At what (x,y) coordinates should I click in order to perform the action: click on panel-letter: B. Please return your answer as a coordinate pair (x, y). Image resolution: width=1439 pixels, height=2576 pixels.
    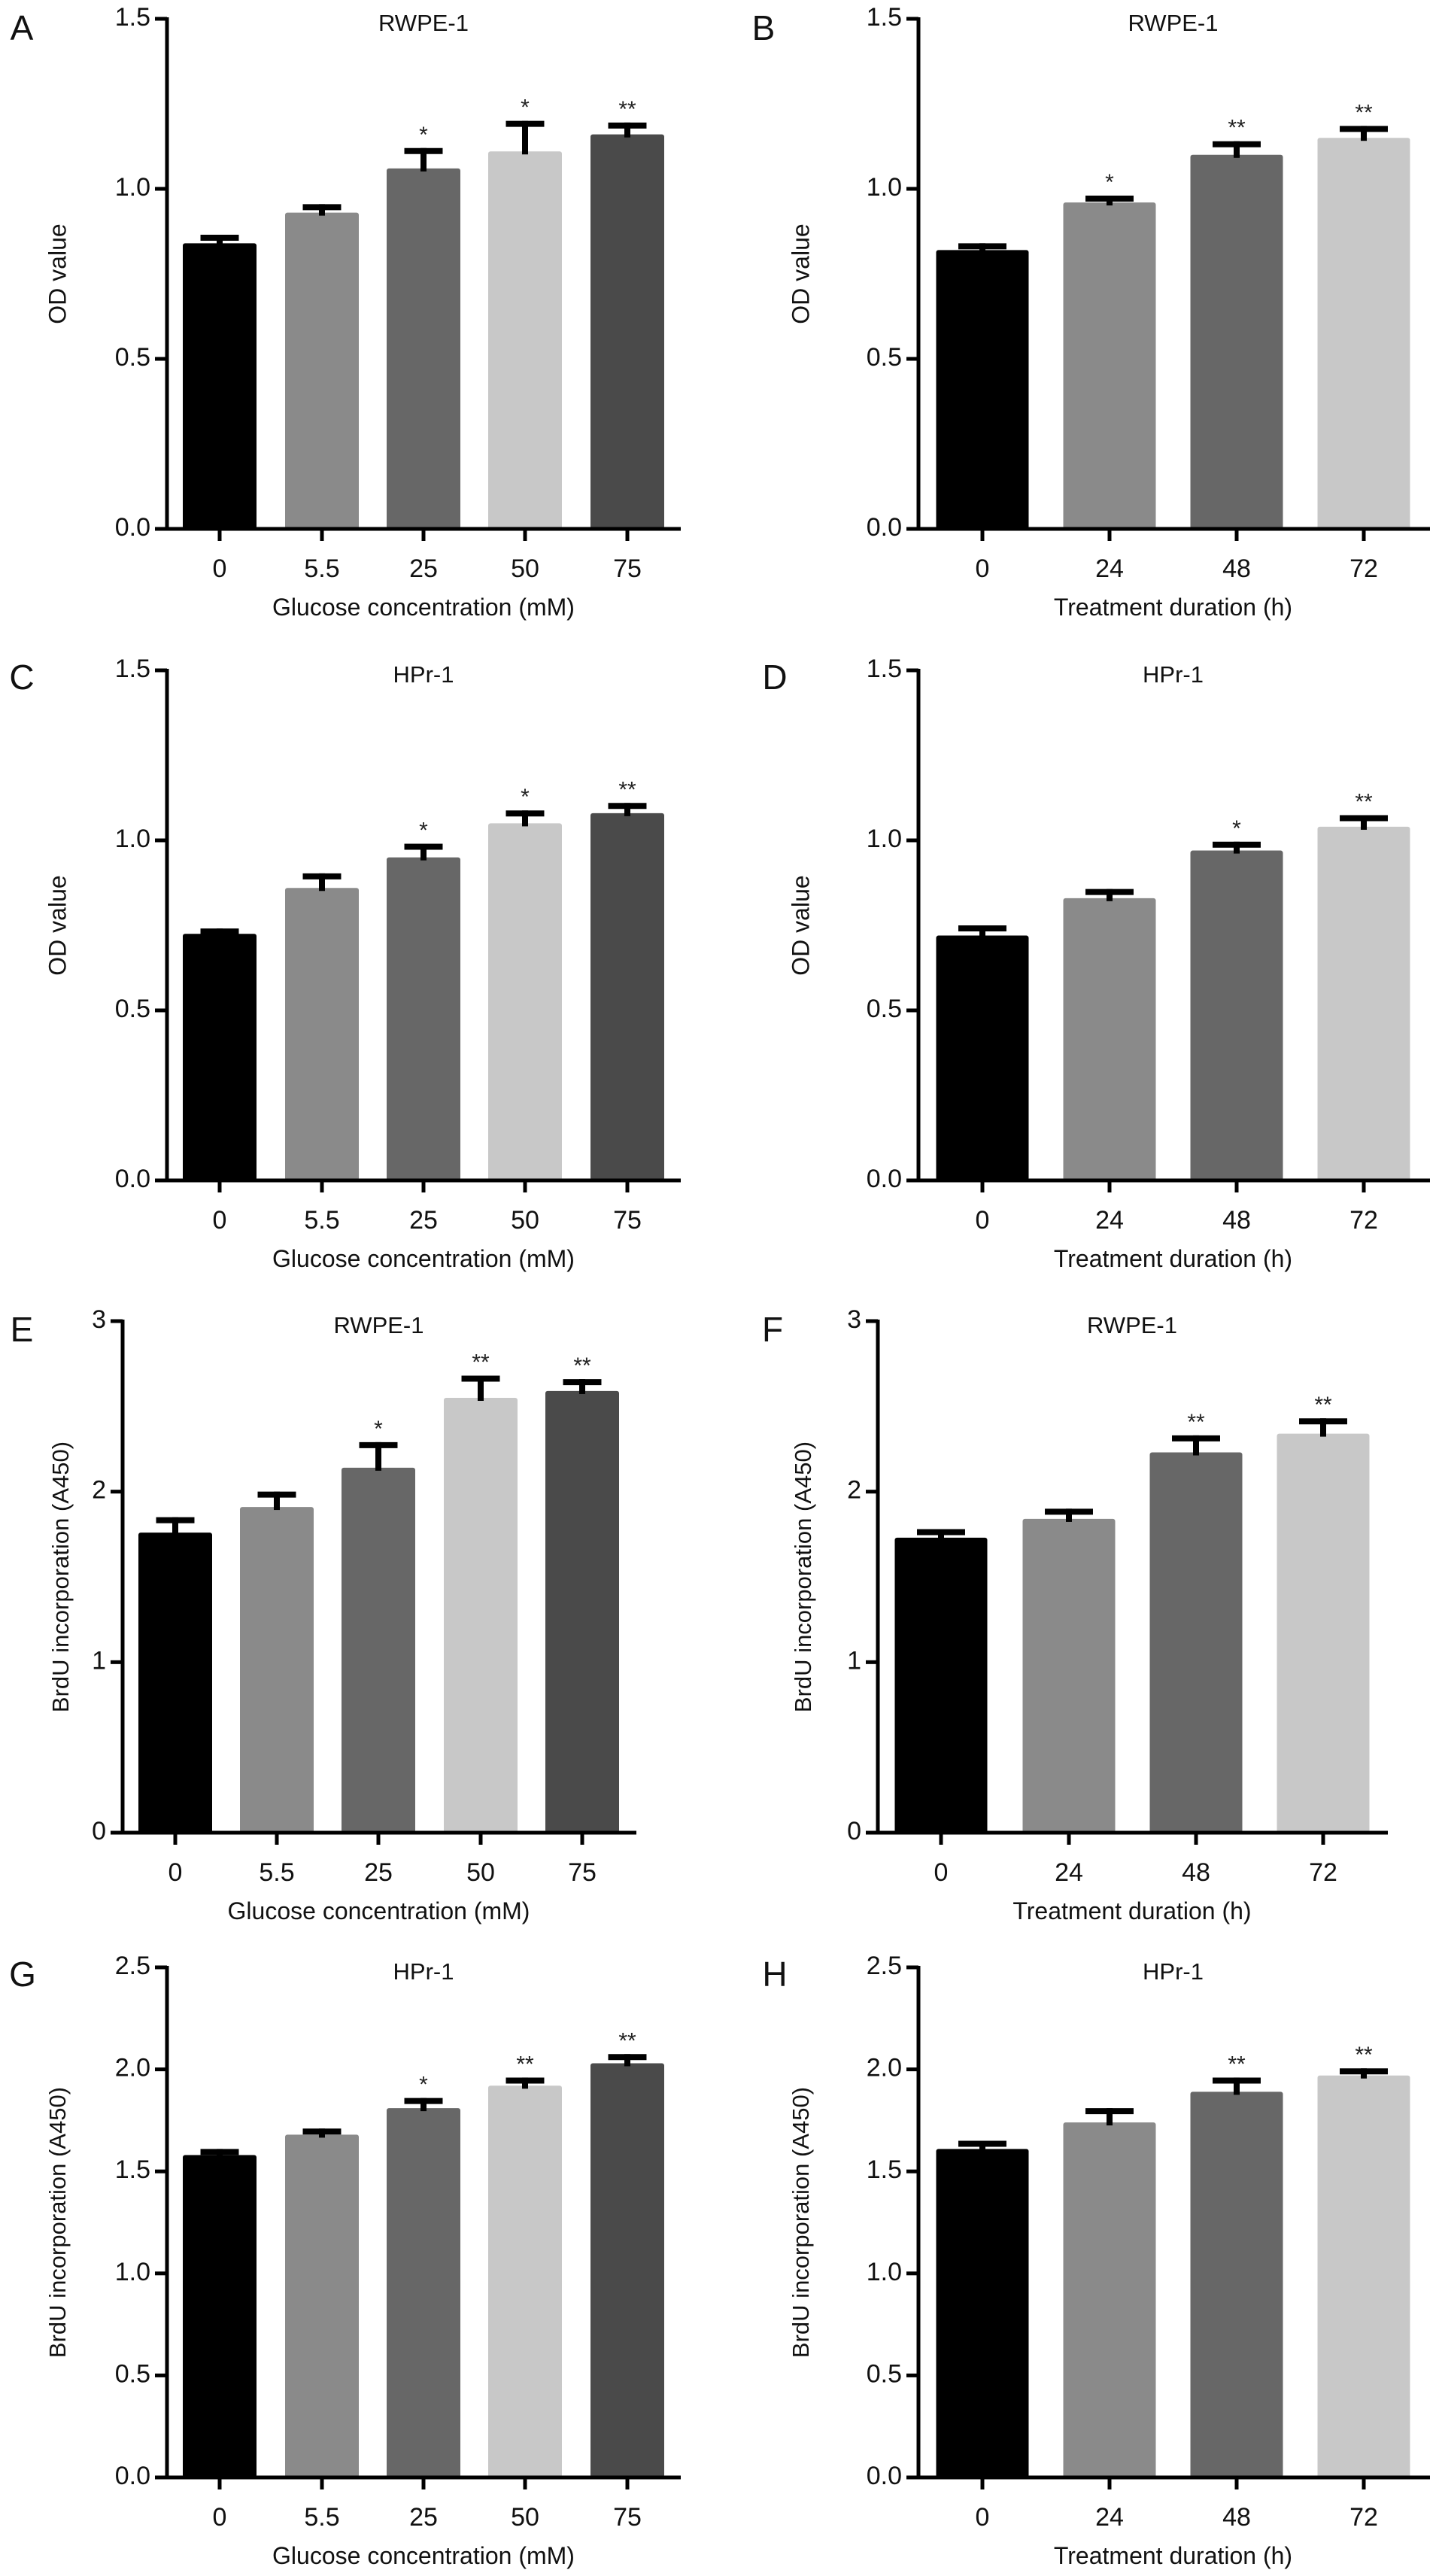
    Looking at the image, I should click on (764, 27).